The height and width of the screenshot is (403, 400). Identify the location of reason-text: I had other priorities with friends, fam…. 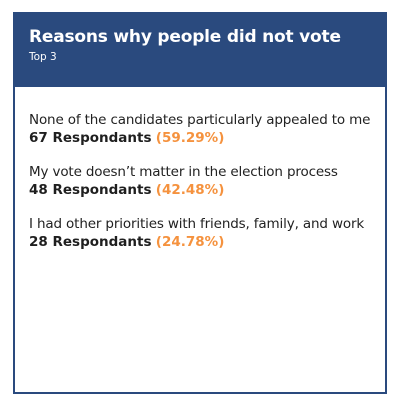
(197, 224).